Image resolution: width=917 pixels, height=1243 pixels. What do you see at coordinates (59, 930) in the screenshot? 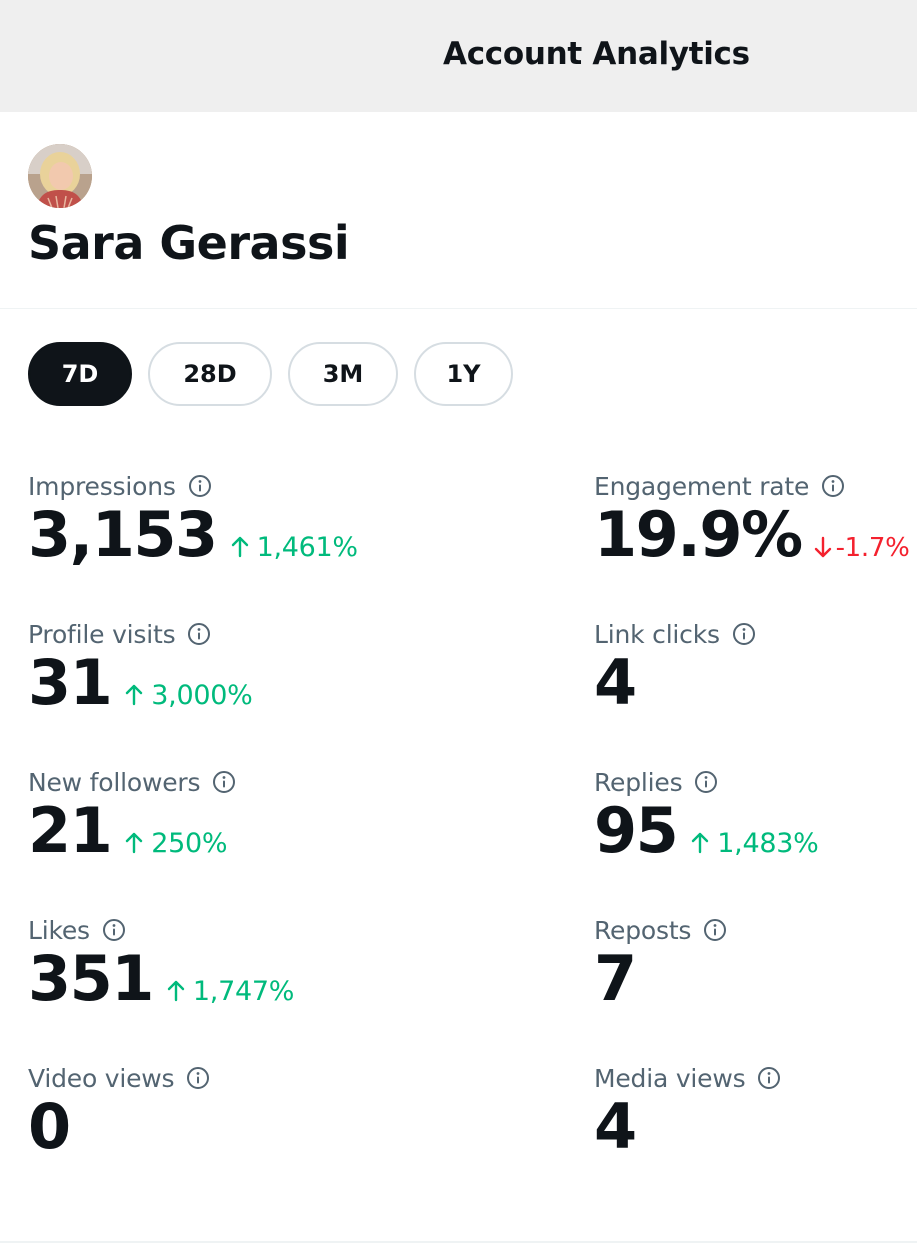
I see `metric-label: Likes` at bounding box center [59, 930].